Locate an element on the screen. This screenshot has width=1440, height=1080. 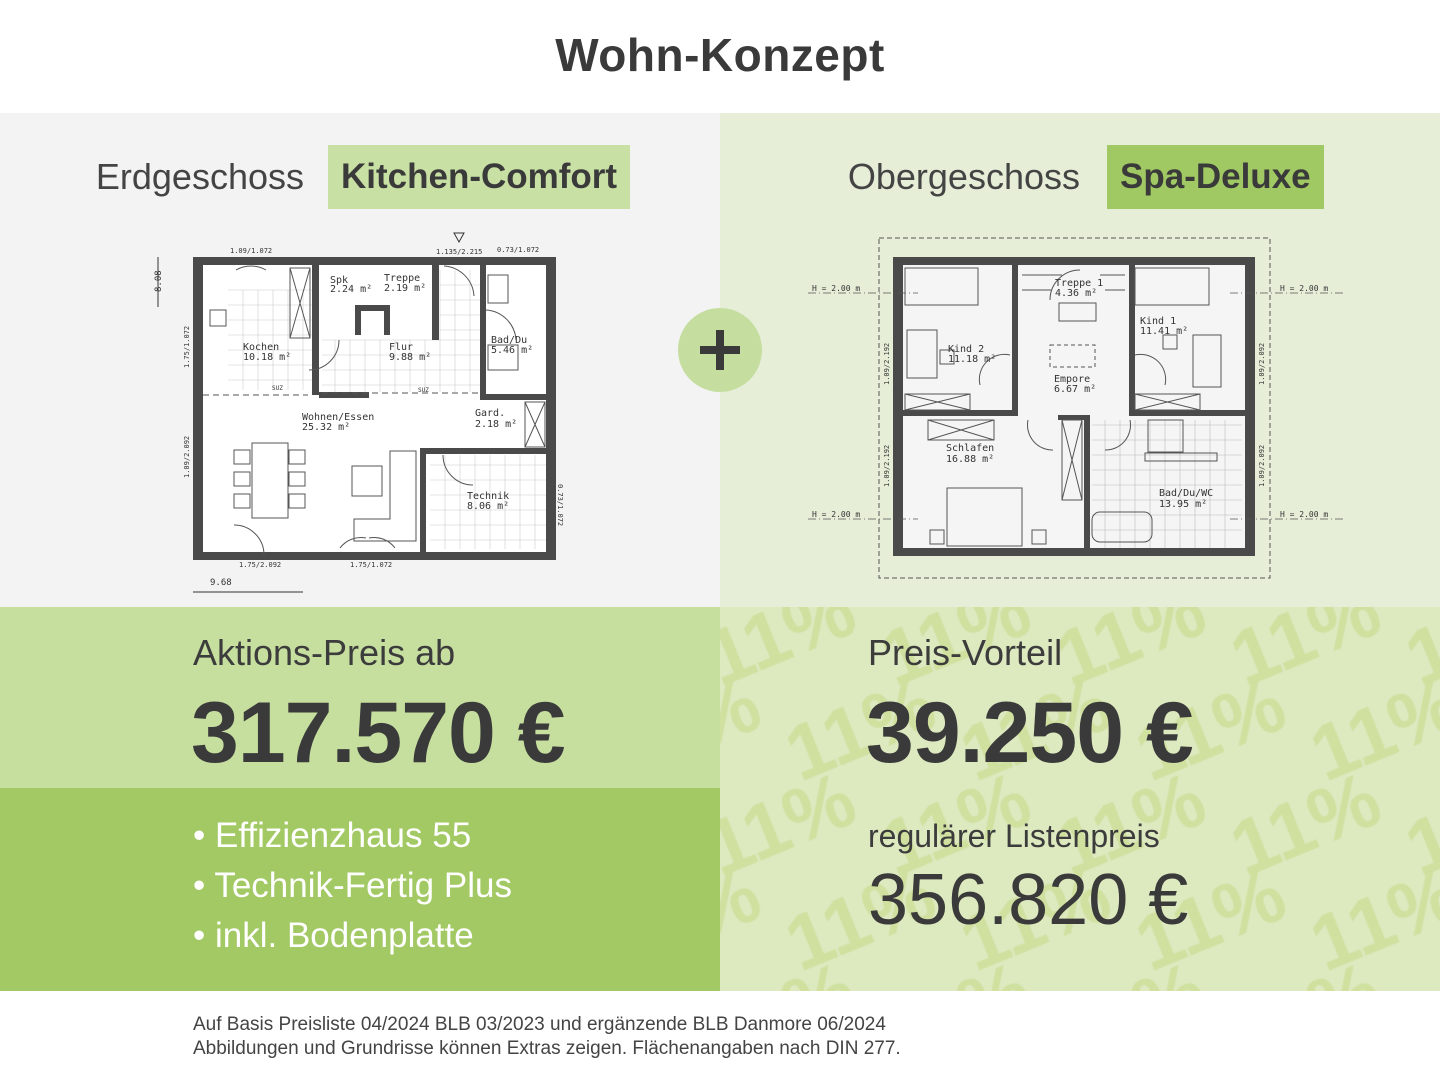
feature-item: • Effizienzhaus 55 is located at coordinates (332, 835).